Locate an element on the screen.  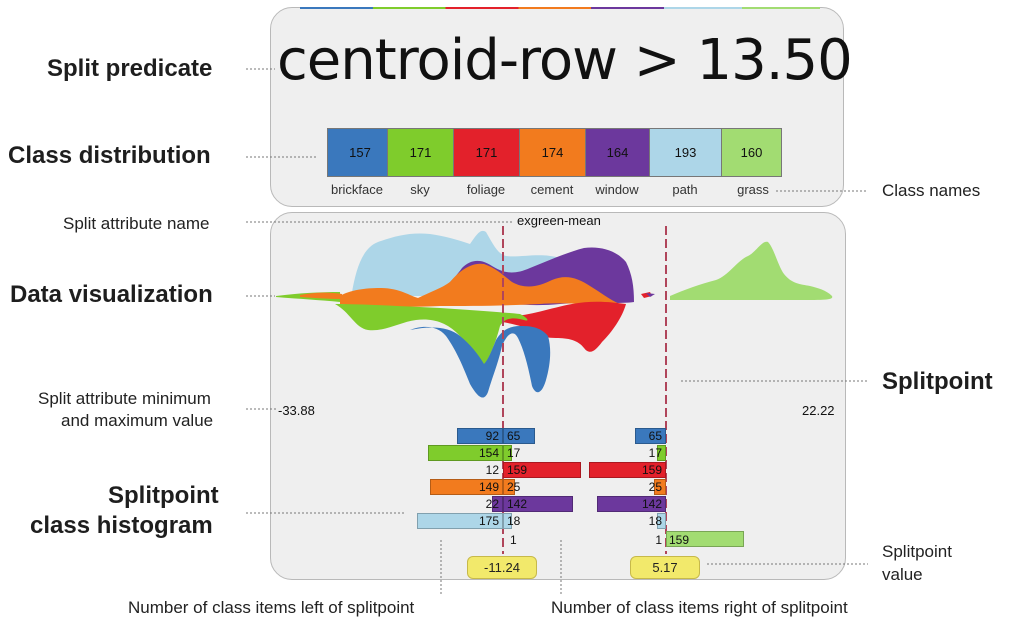
class-name-grass: grass is located at coordinates (753, 189).